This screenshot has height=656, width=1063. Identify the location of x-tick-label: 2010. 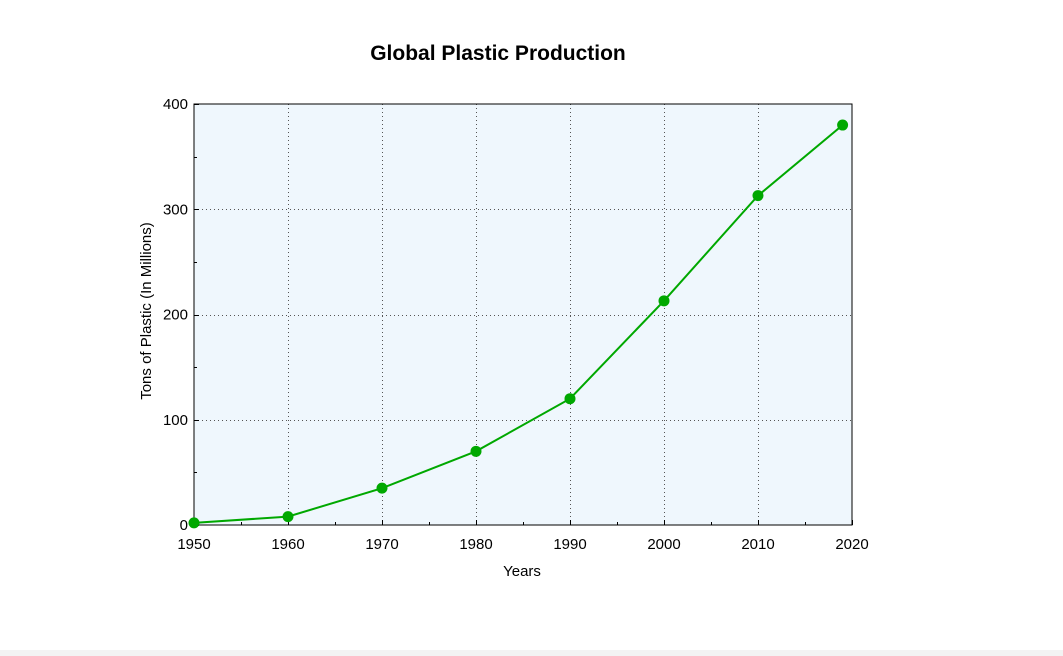
(757, 544).